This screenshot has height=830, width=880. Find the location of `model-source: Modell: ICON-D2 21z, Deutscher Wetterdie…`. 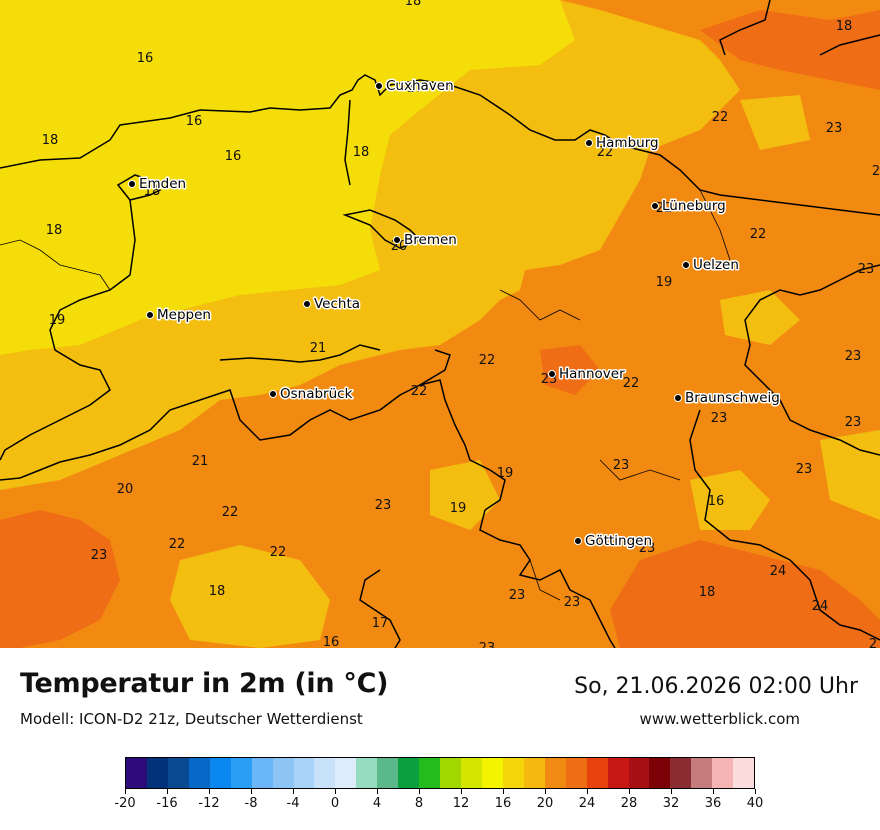

model-source: Modell: ICON-D2 21z, Deutscher Wetterdie… is located at coordinates (191, 719).